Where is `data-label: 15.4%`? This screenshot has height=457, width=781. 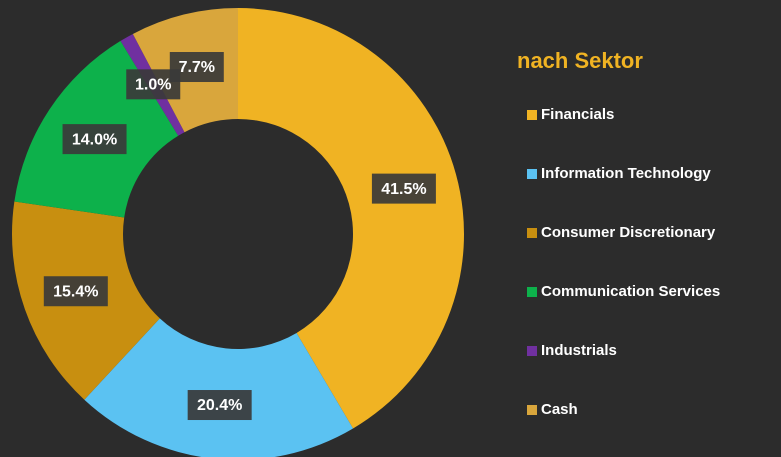
data-label: 15.4% is located at coordinates (75, 291).